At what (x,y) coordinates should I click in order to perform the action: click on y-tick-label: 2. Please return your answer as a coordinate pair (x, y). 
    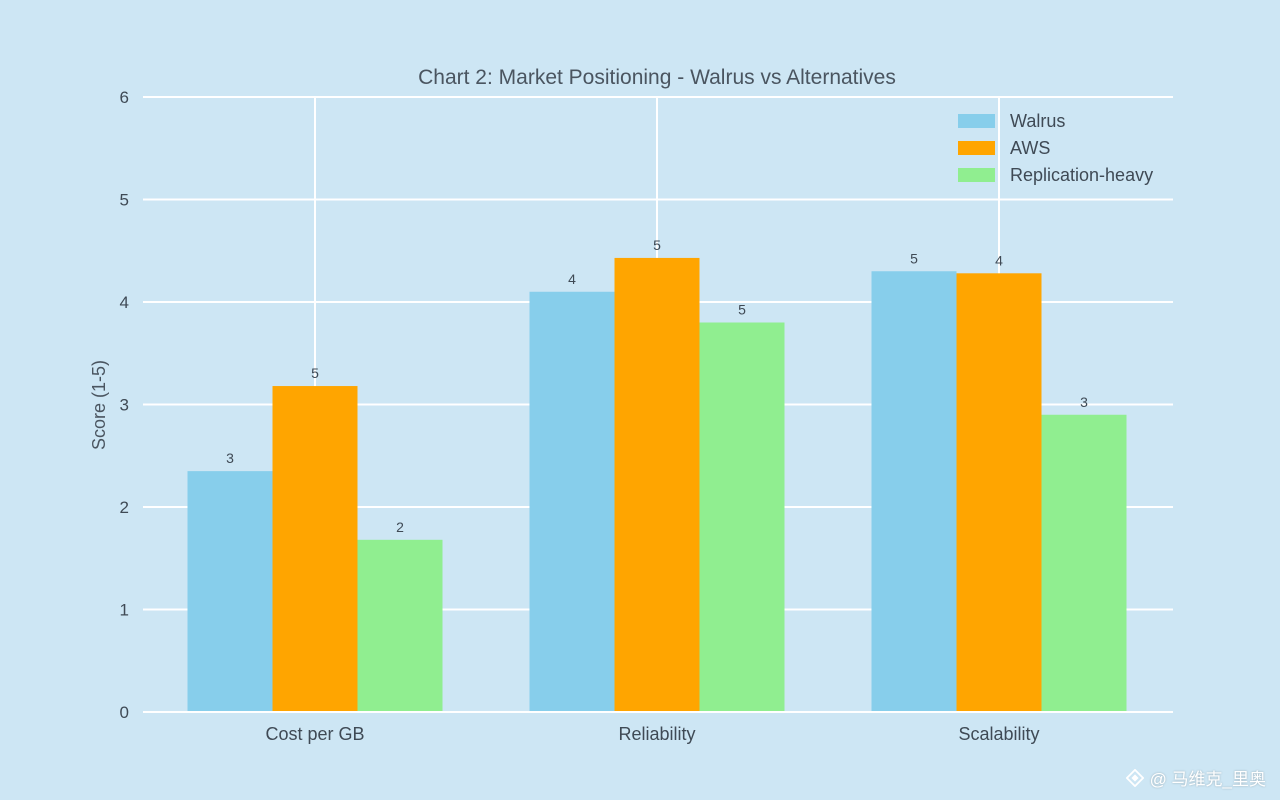
    Looking at the image, I should click on (124, 507).